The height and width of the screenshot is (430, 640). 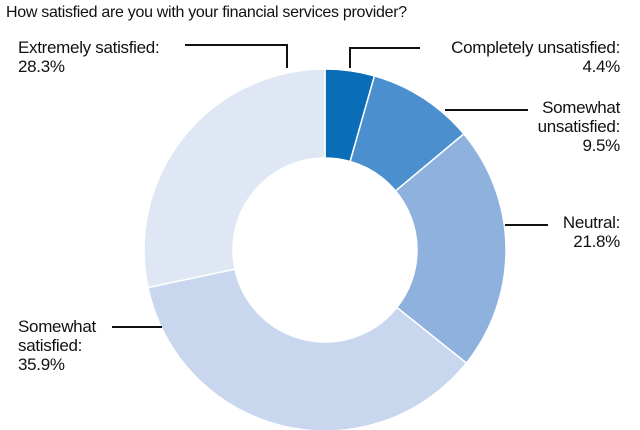 I want to click on value-label: 28.3%, so click(x=41, y=66).